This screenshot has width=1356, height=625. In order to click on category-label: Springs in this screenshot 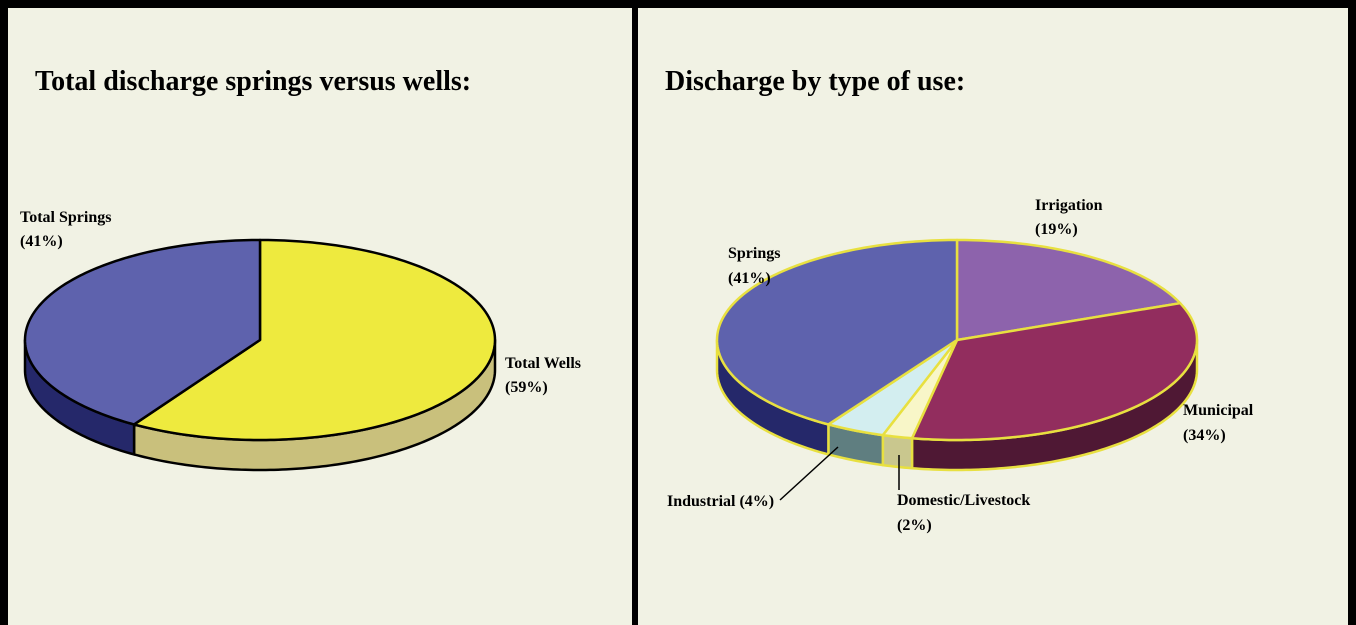, I will do `click(754, 253)`.